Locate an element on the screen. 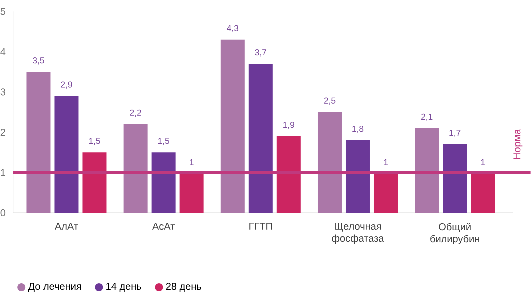 The height and width of the screenshot is (297, 532). x-tick-label: АлАт is located at coordinates (66, 226).